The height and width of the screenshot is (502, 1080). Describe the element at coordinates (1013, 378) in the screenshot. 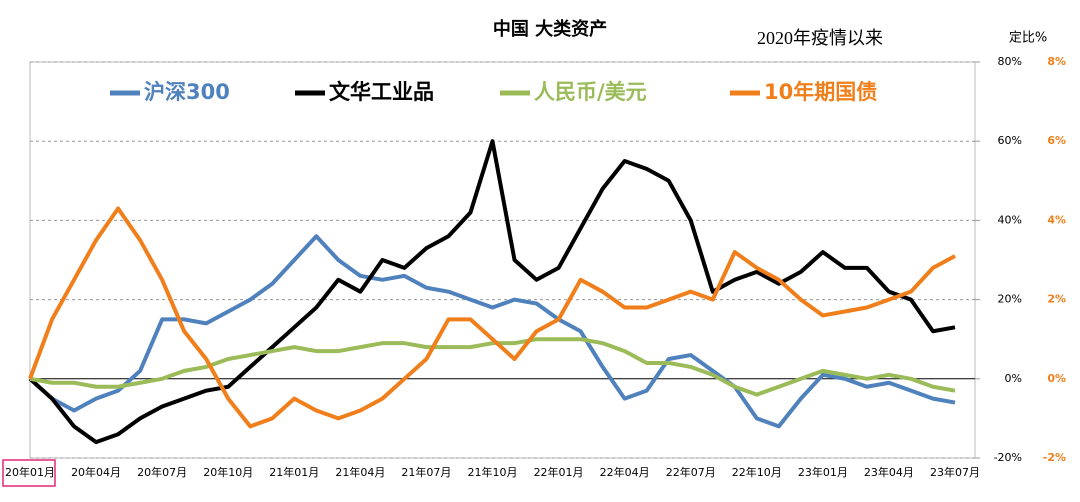

I see `y-tick-label: 0%` at that location.